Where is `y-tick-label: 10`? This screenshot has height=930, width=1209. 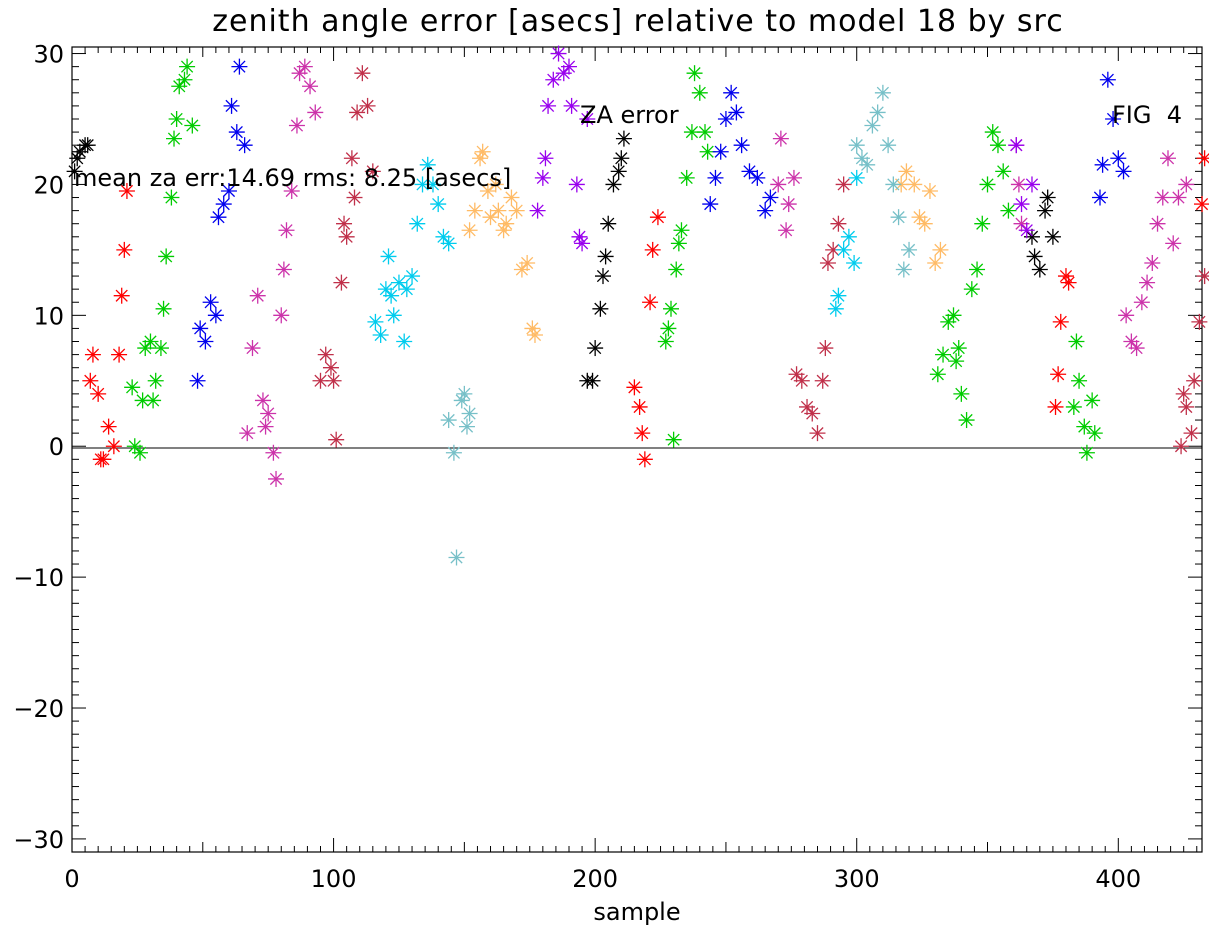
y-tick-label: 10 is located at coordinates (48, 316).